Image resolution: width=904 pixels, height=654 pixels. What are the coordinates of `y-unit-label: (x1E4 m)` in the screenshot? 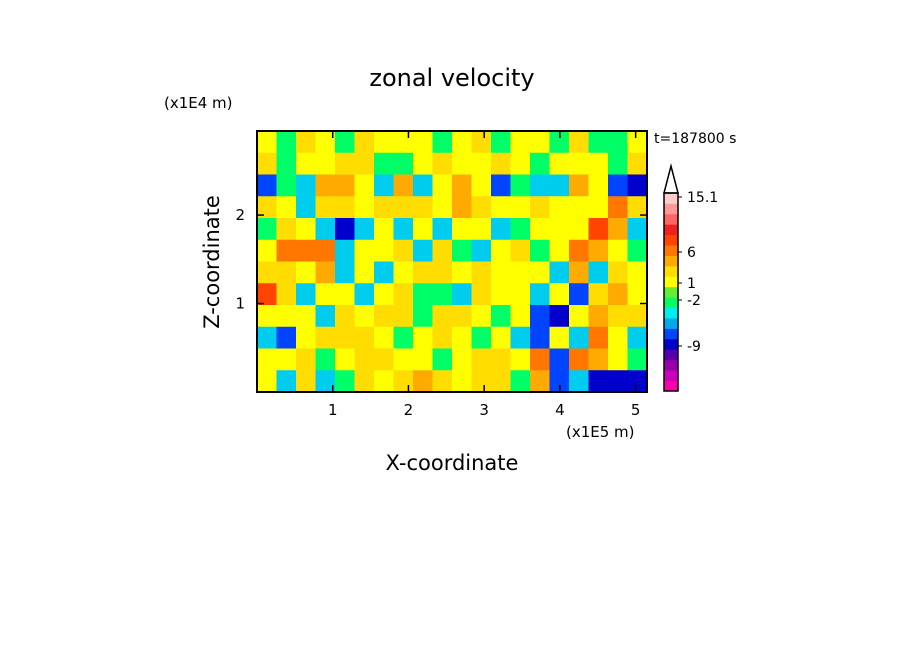 It's located at (198, 103).